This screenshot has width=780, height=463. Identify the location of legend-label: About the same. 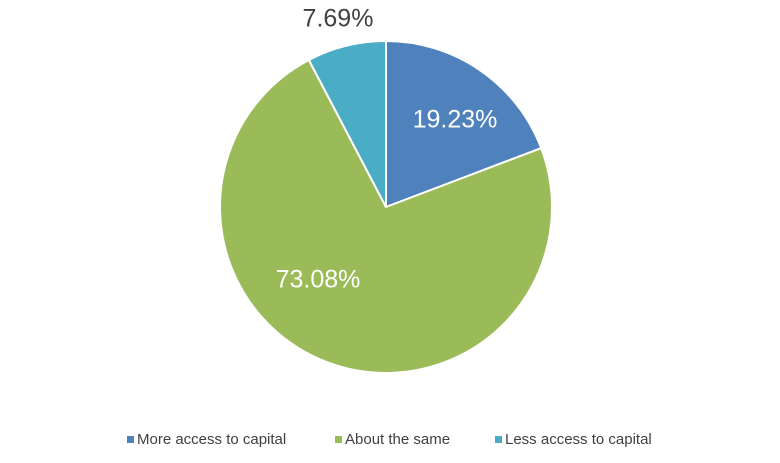
(397, 439).